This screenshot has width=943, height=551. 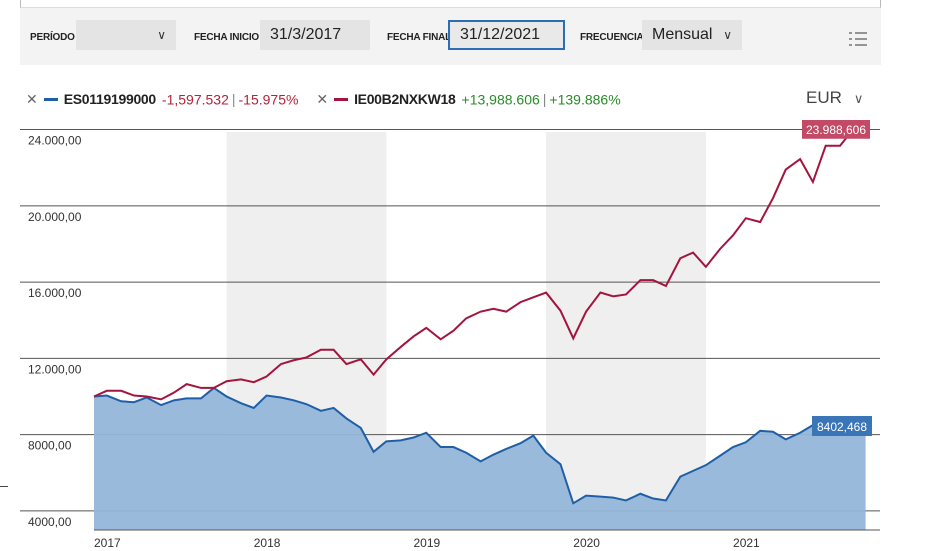 I want to click on y-tick-label-3: 12.000,00, so click(x=55, y=369).